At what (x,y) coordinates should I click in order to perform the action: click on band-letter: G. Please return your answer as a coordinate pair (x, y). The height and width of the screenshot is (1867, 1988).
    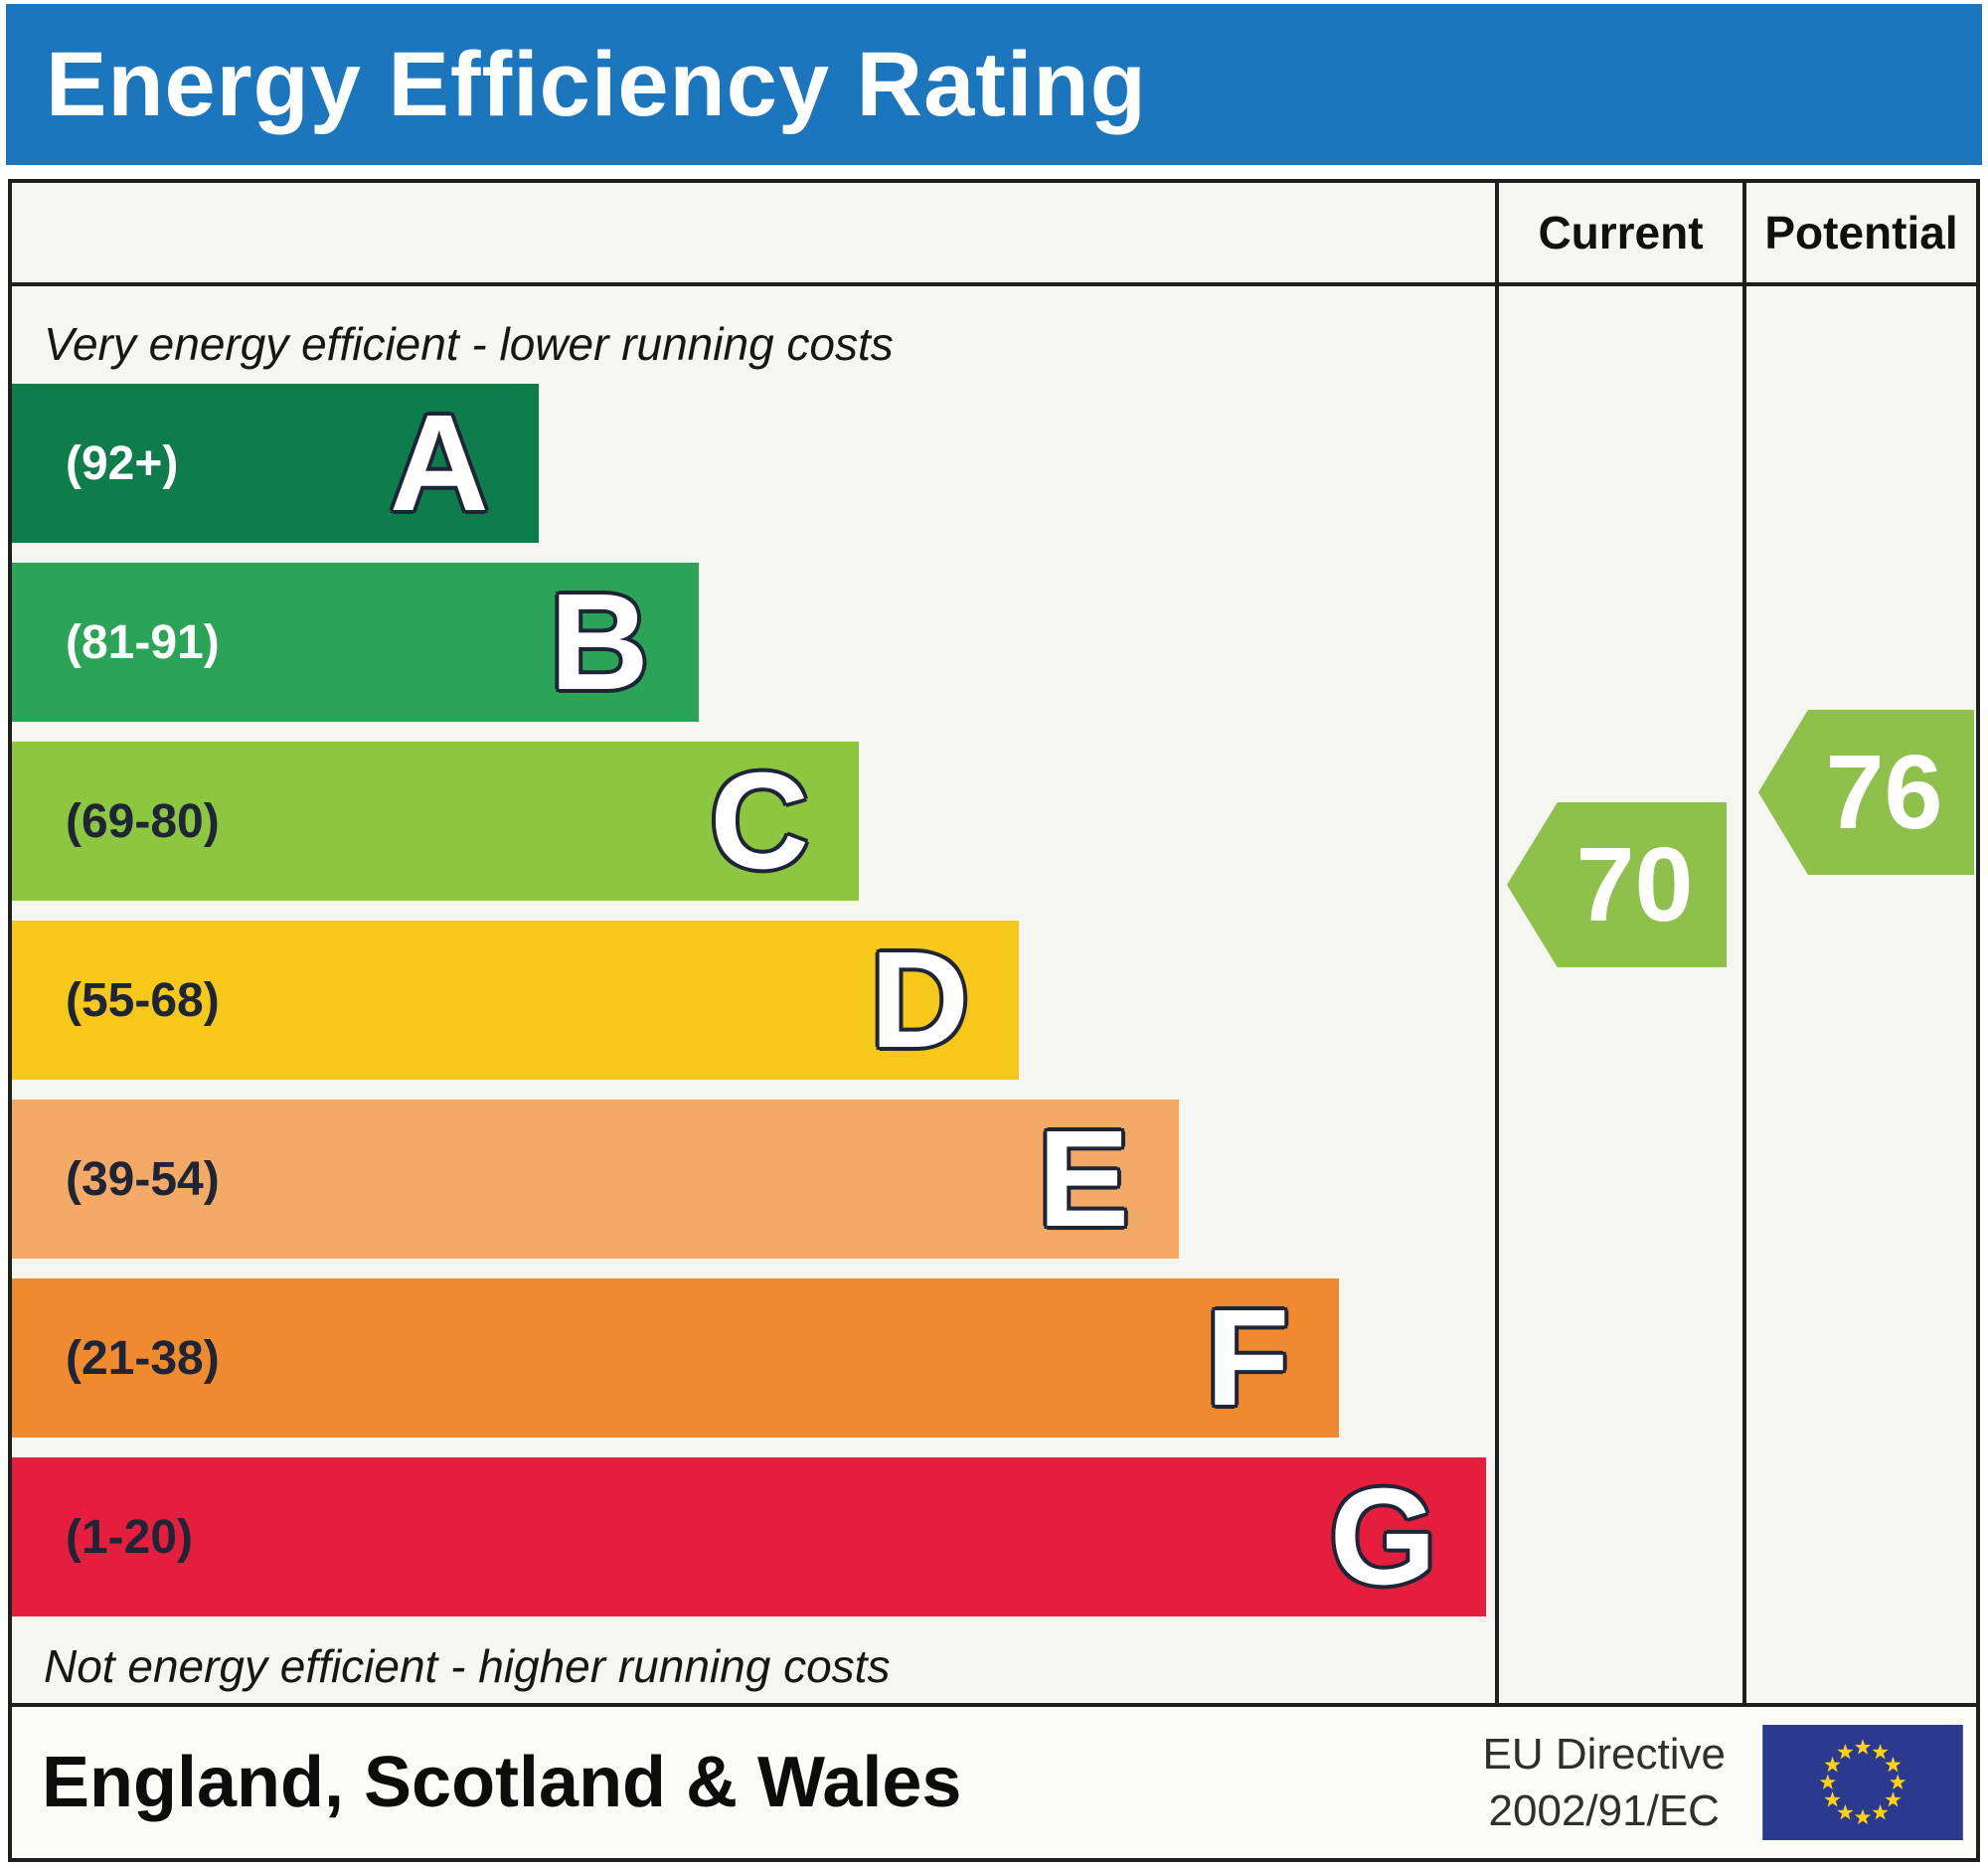
    Looking at the image, I should click on (1383, 1536).